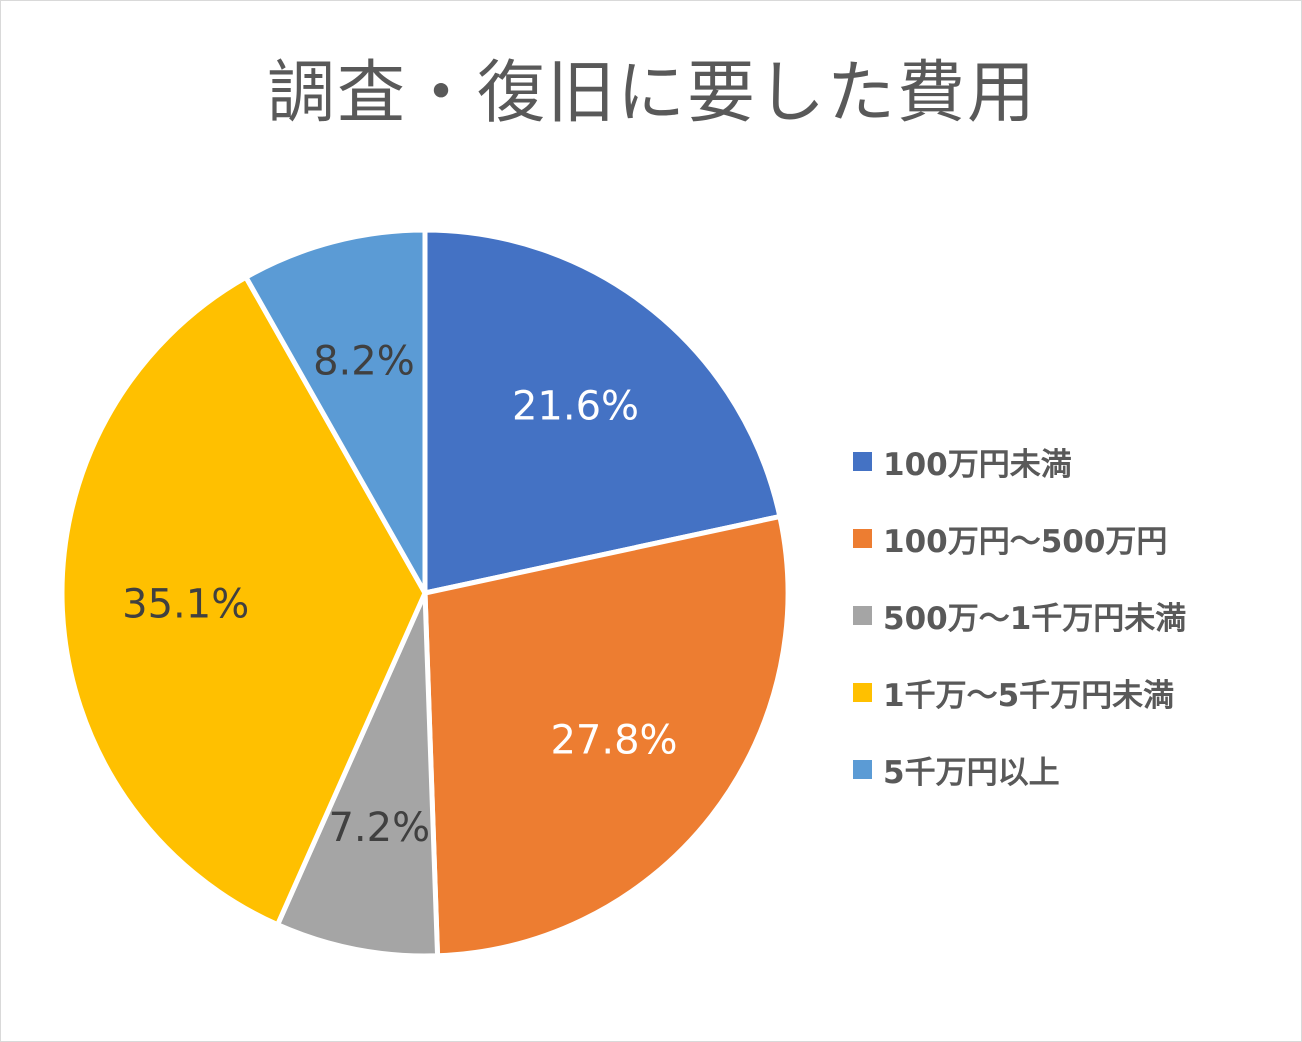  Describe the element at coordinates (977, 464) in the screenshot. I see `legend-label: 100万円未満` at that location.